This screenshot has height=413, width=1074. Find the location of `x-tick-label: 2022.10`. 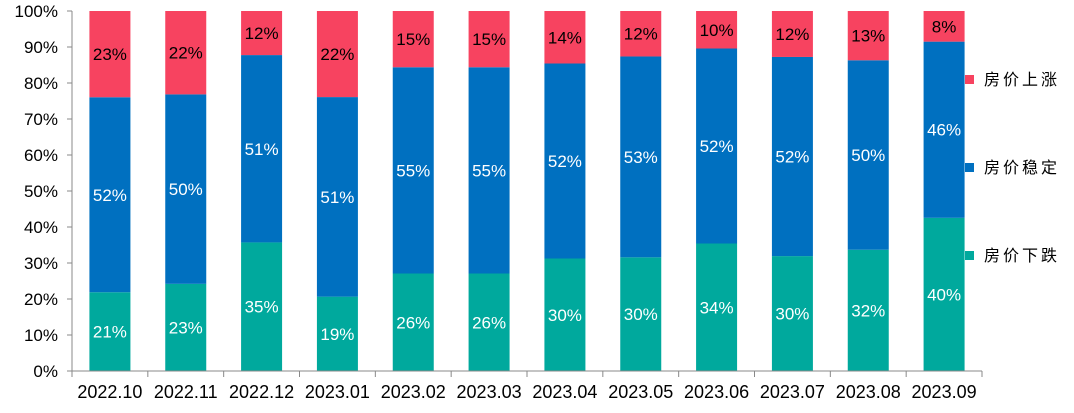

x-tick-label: 2022.10 is located at coordinates (109, 392).